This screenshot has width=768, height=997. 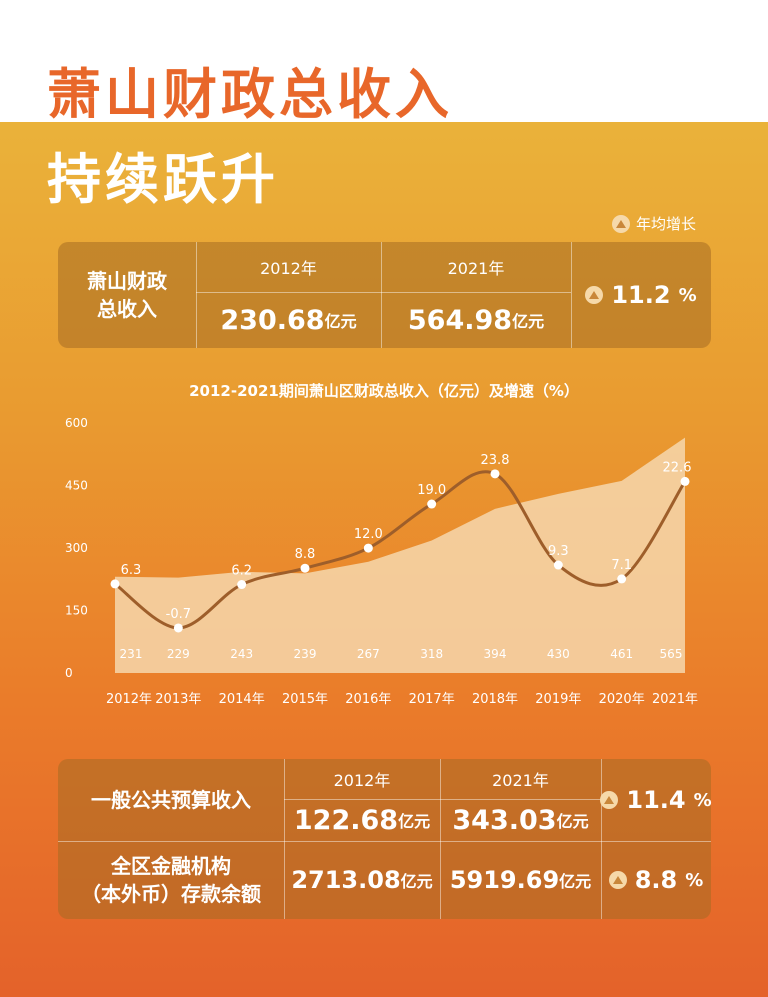 What do you see at coordinates (671, 654) in the screenshot?
I see `area-value-label: 565` at bounding box center [671, 654].